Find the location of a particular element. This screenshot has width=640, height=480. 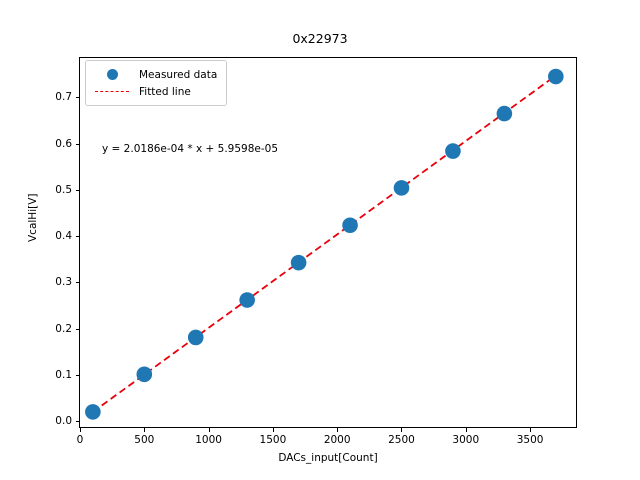

legend-entry-fitted-line: Fitted line is located at coordinates (155, 91).